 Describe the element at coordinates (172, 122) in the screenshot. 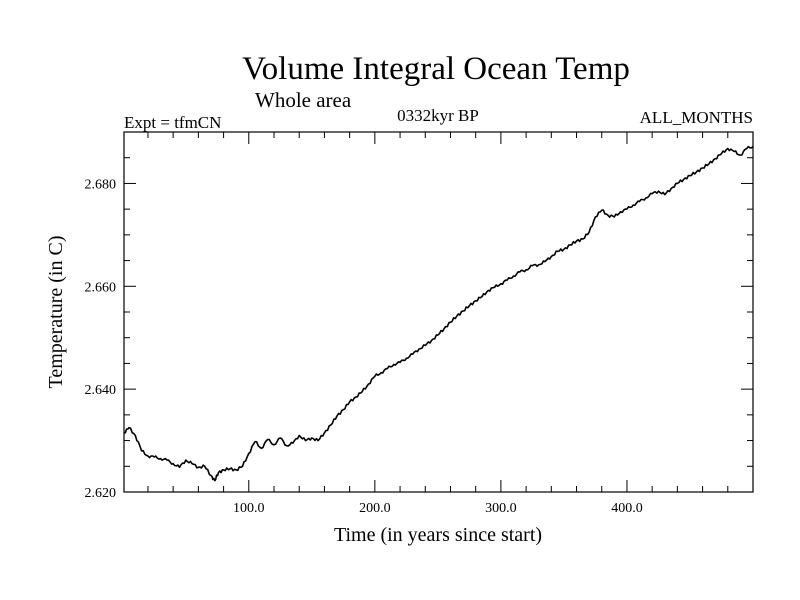

I see `experiment-label: Expt = tfmCN` at that location.